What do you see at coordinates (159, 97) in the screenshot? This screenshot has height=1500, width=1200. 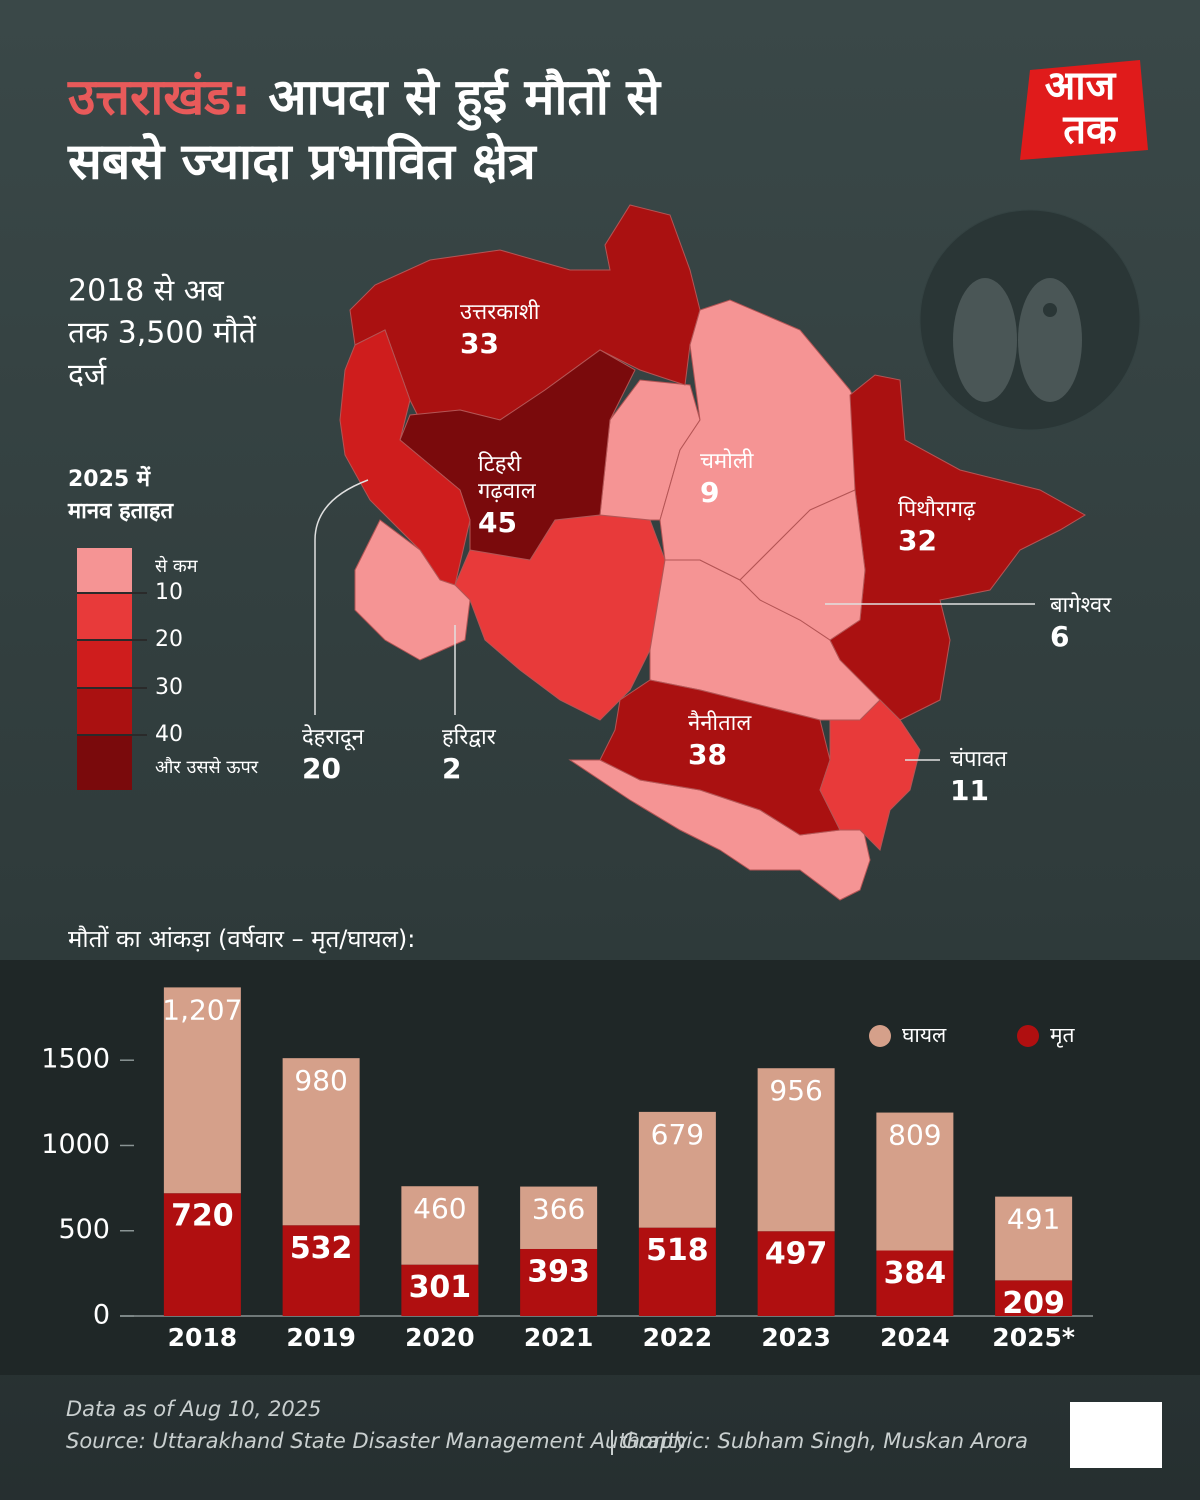 I see `title-highlight: उत्तराखंड:` at bounding box center [159, 97].